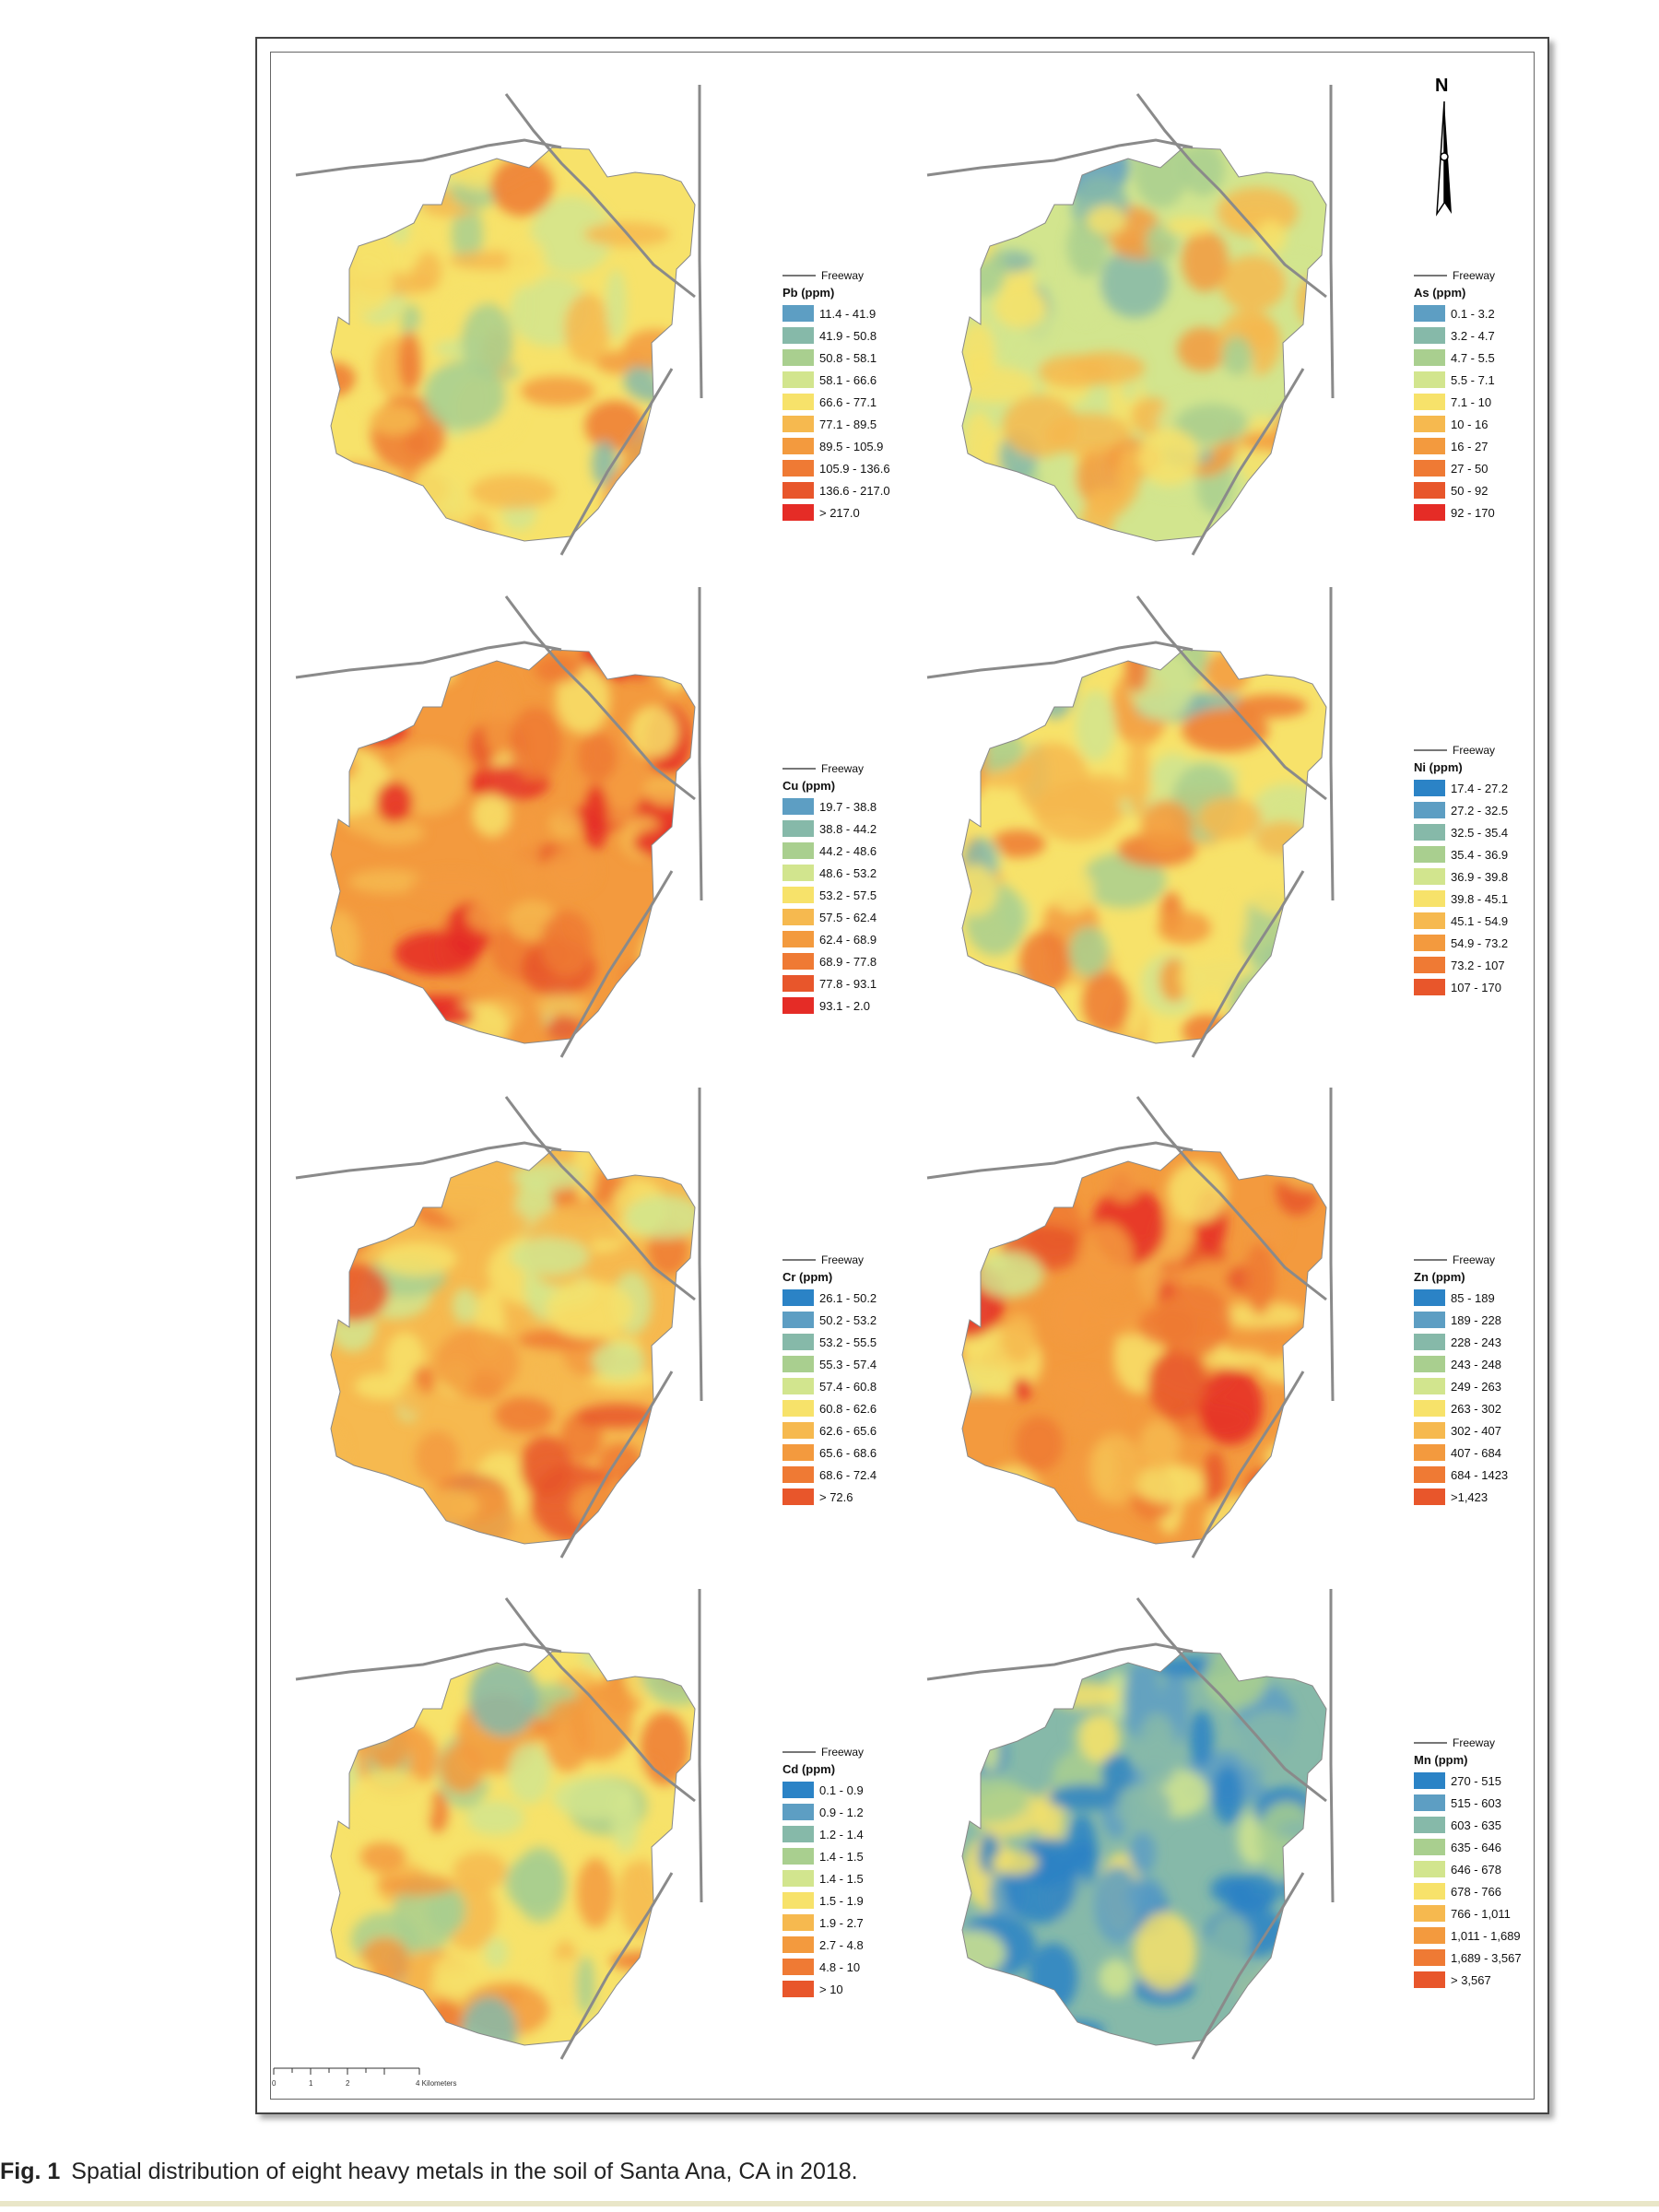 Image resolution: width=1659 pixels, height=2212 pixels. Describe the element at coordinates (1476, 1780) in the screenshot. I see `legend-class-label: 270 - 515` at that location.